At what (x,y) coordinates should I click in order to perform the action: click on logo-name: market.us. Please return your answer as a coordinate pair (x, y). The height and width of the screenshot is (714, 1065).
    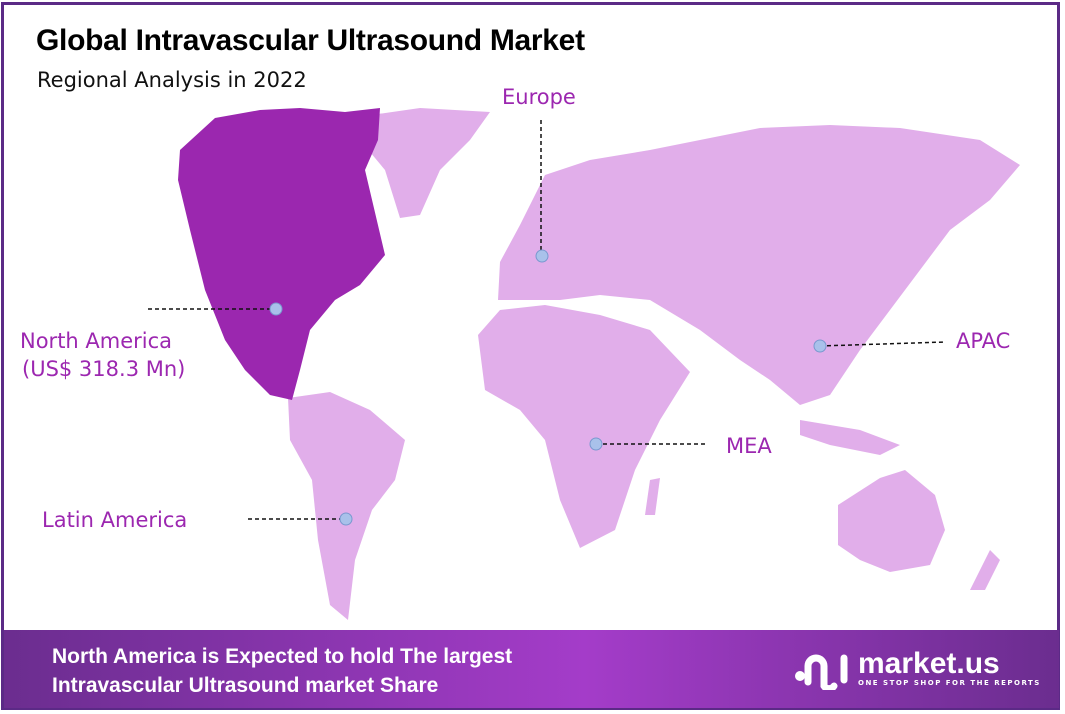
    Looking at the image, I should click on (929, 663).